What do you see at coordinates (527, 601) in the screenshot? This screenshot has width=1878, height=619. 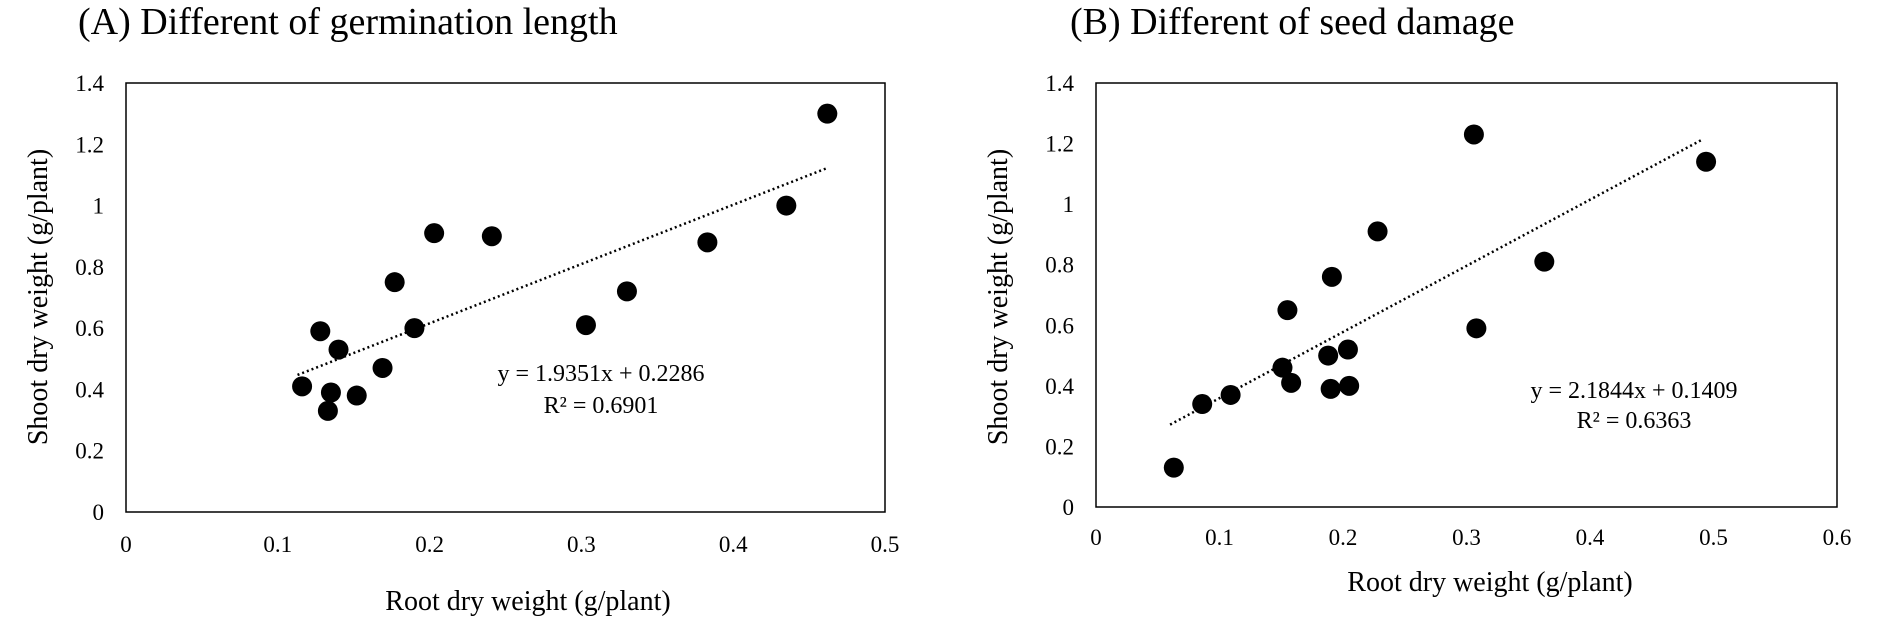 I see `chart-a-x-axis-label: Root dry weight (g/plant)` at bounding box center [527, 601].